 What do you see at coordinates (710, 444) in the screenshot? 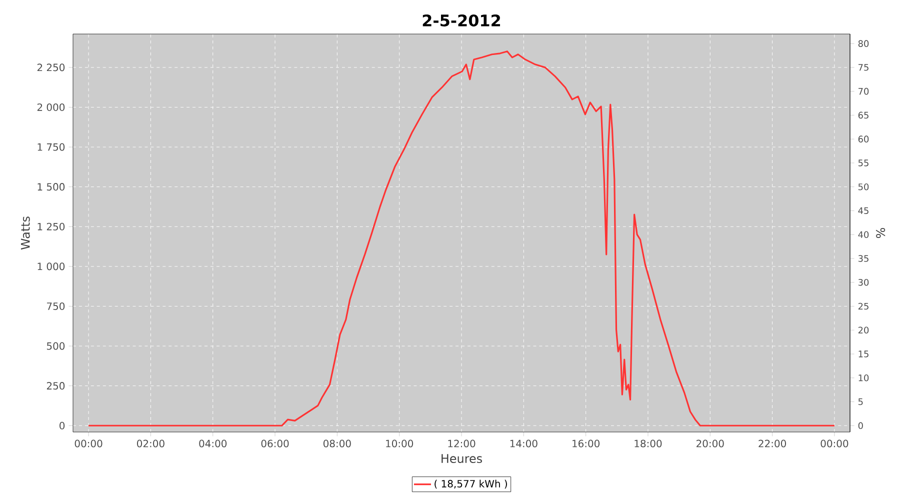
I see `x-tick-label: 20:00` at bounding box center [710, 444].